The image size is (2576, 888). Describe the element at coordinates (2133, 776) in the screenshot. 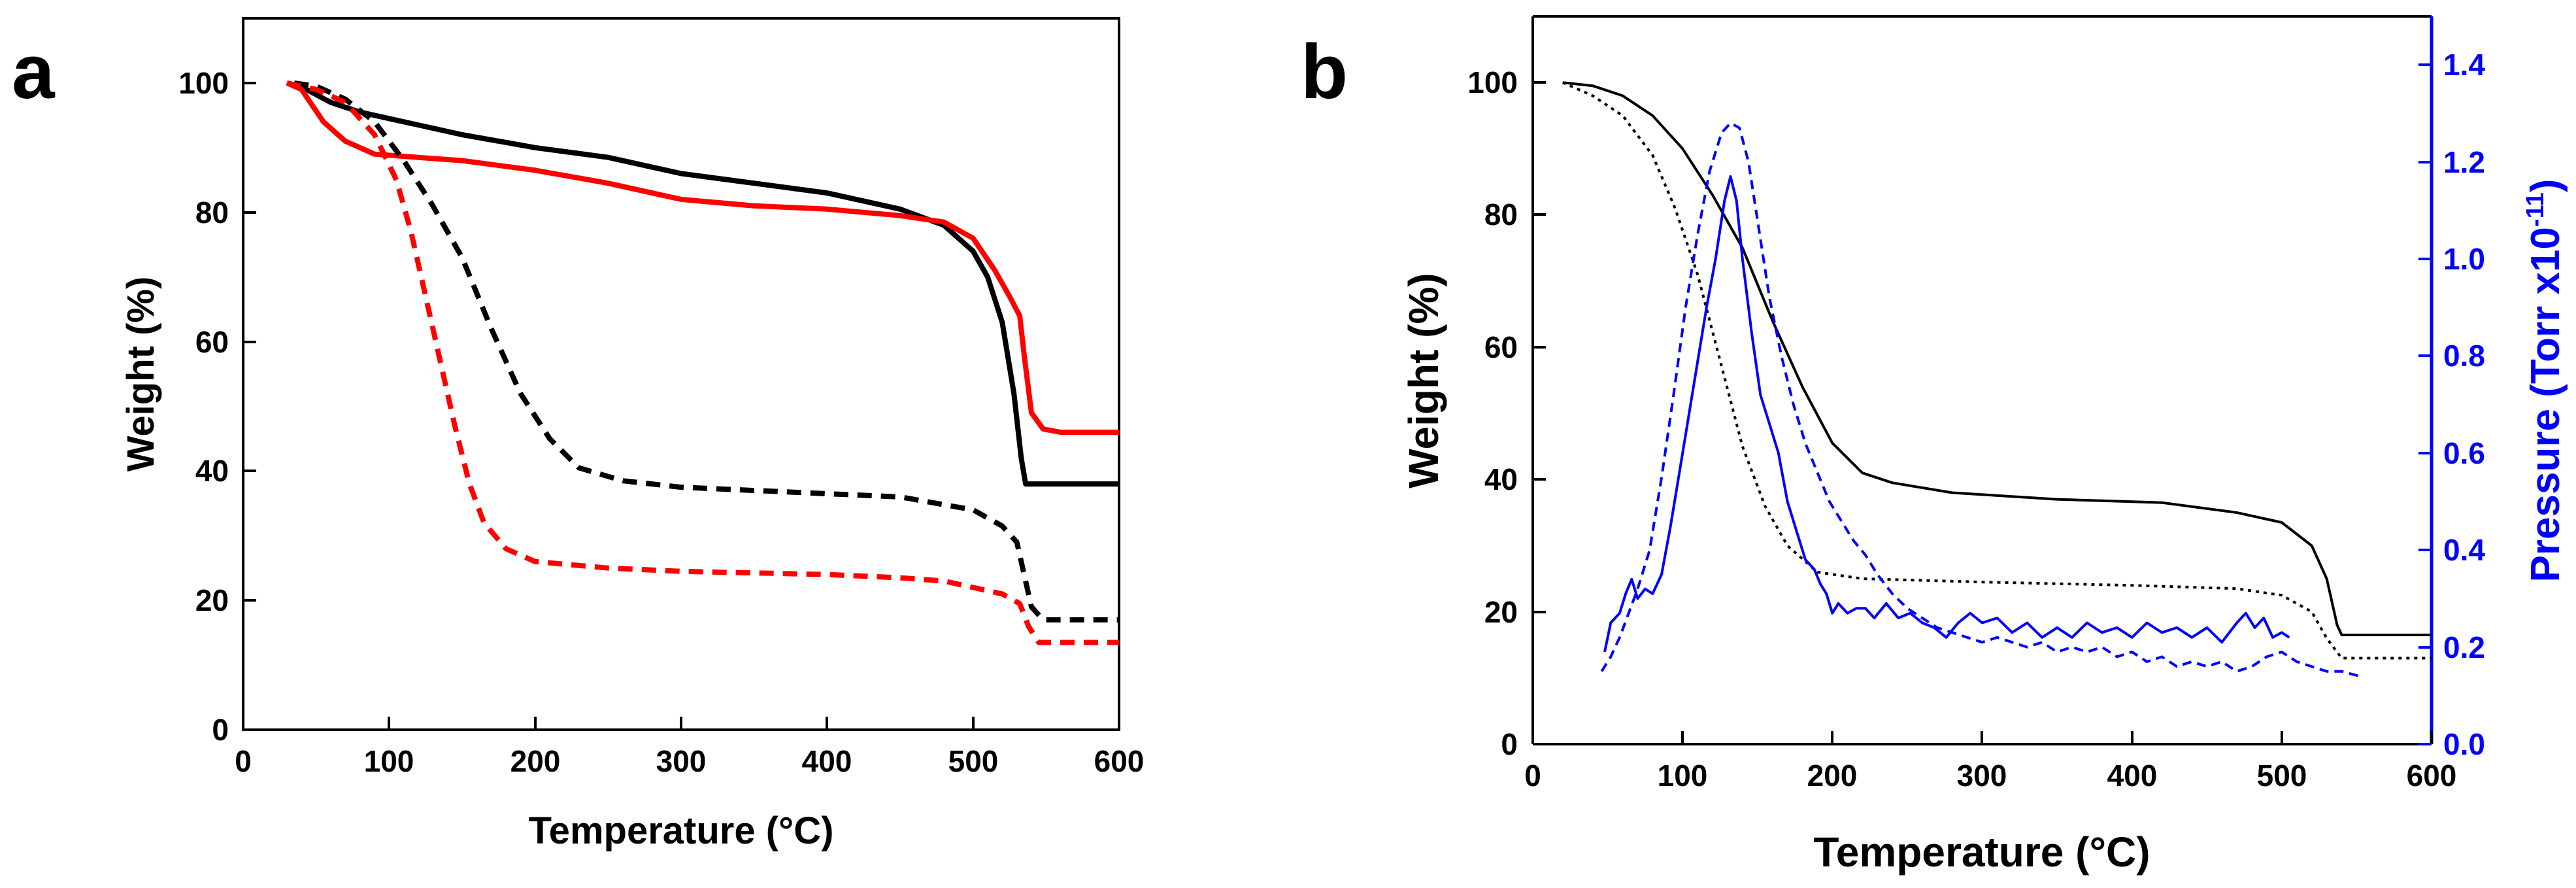

I see `panel-b-x-tick-label: 400` at that location.